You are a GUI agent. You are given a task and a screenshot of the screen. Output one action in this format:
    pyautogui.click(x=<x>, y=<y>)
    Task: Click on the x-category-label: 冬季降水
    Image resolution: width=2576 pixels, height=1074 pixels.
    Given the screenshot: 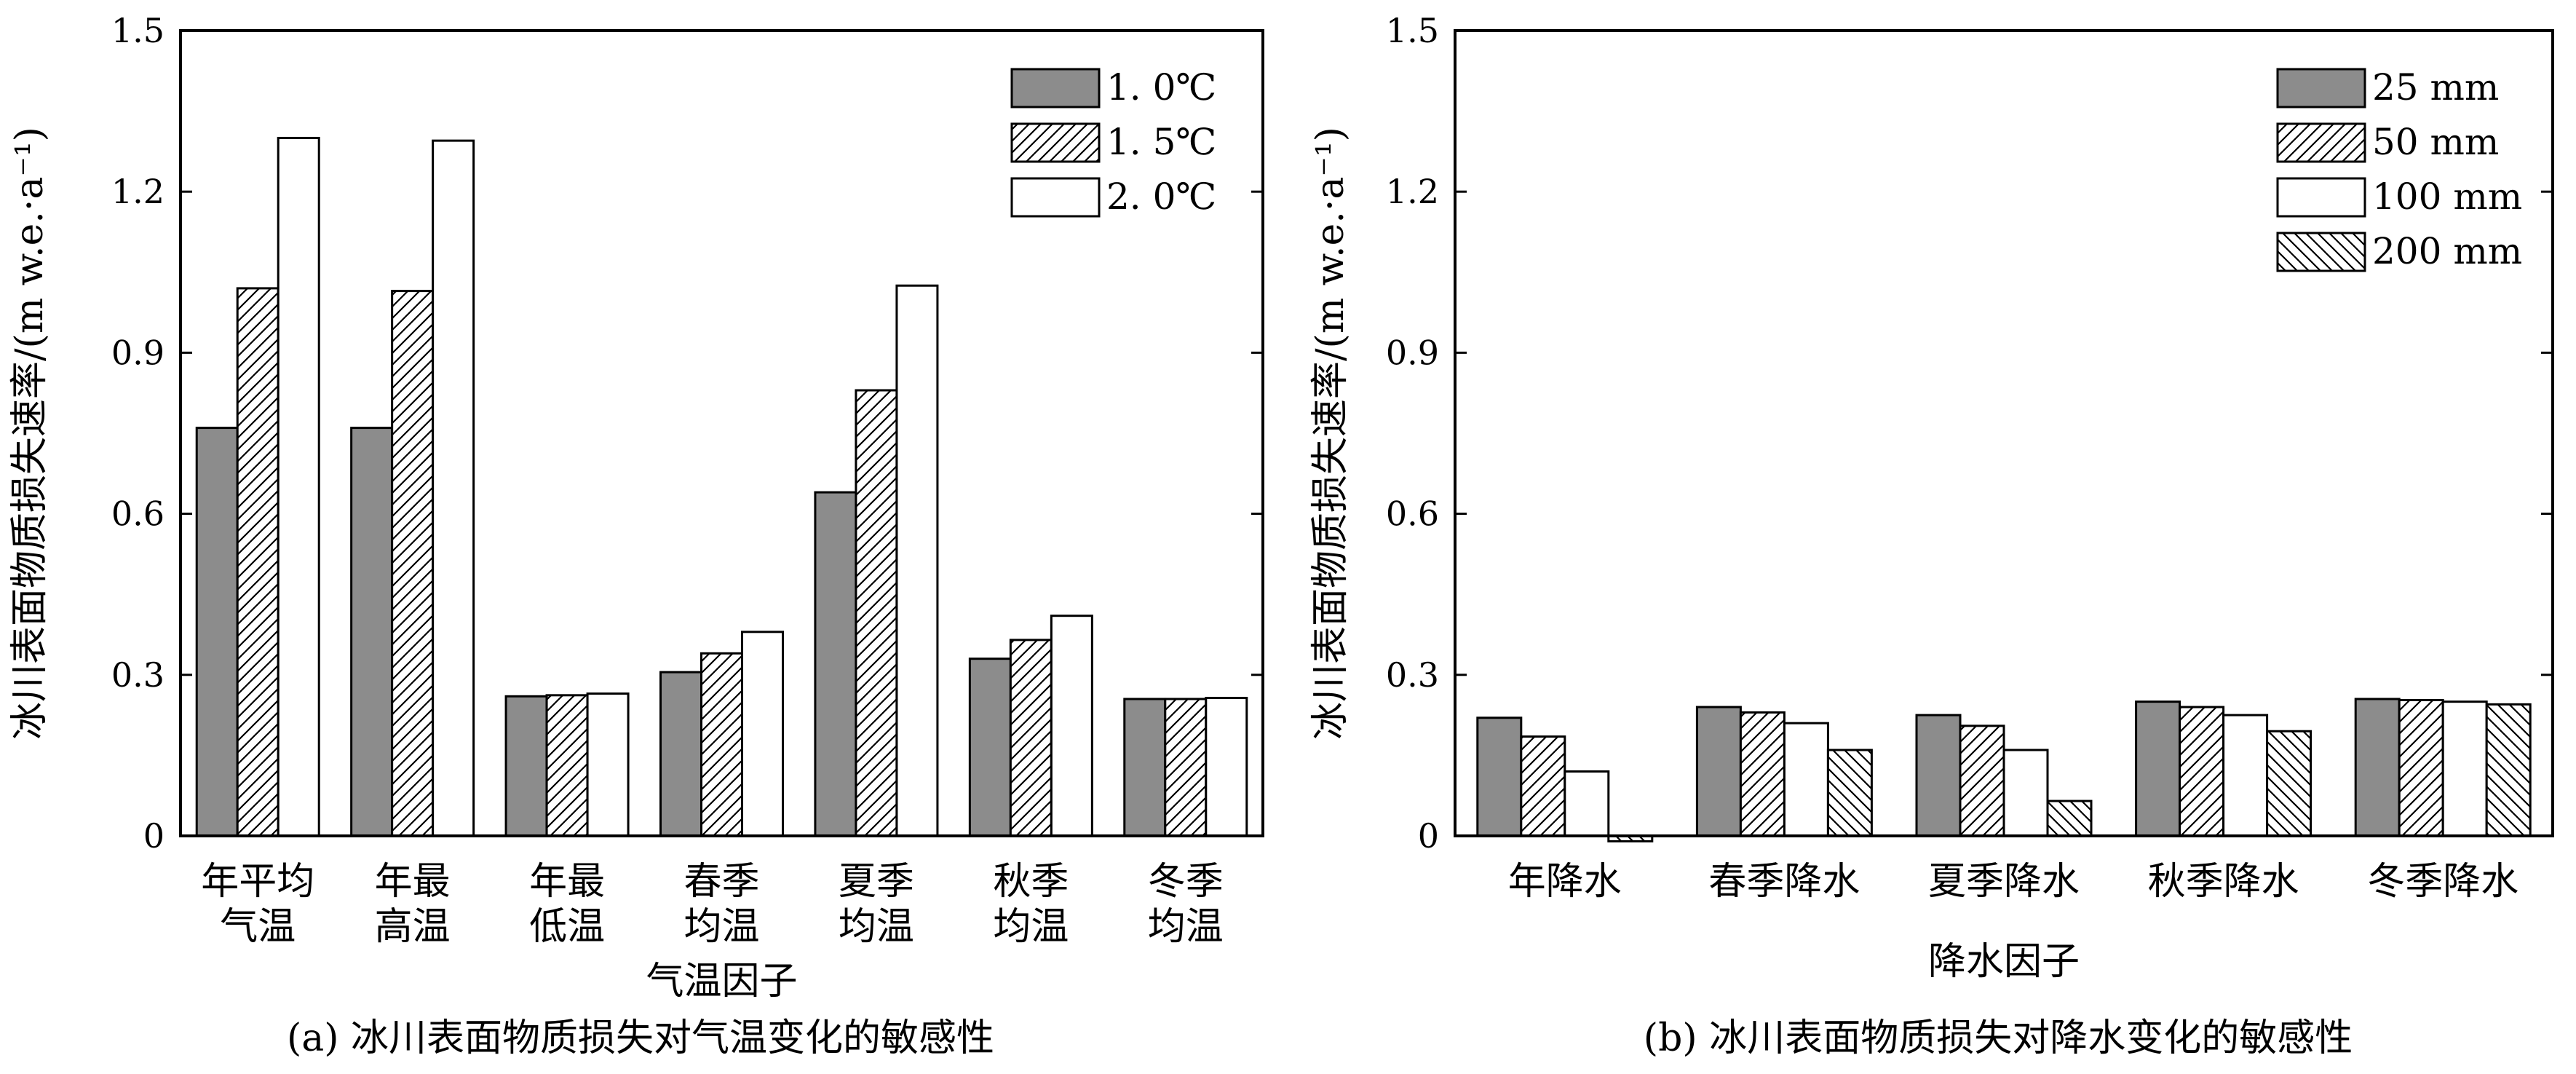 What is the action you would take?
    pyautogui.click(x=2442, y=882)
    